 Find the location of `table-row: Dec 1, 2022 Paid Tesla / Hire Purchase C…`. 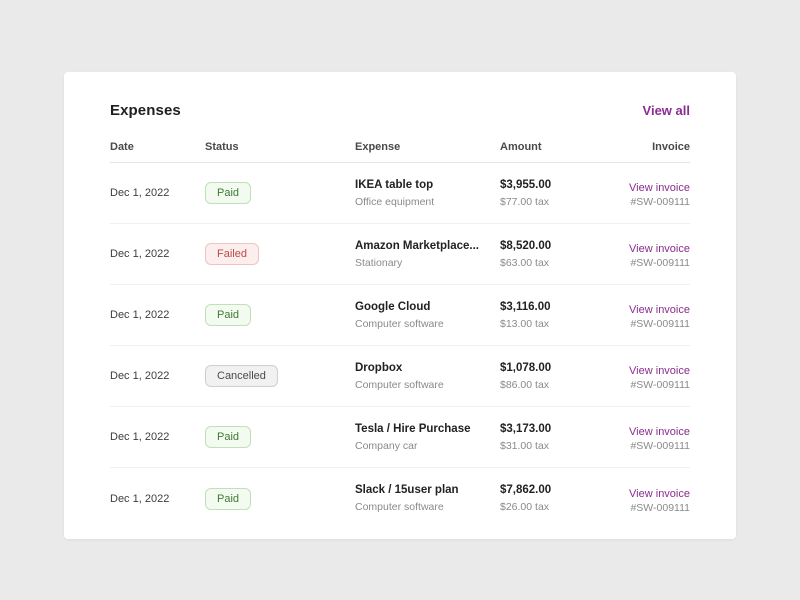

table-row: Dec 1, 2022 Paid Tesla / Hire Purchase C… is located at coordinates (400, 437).